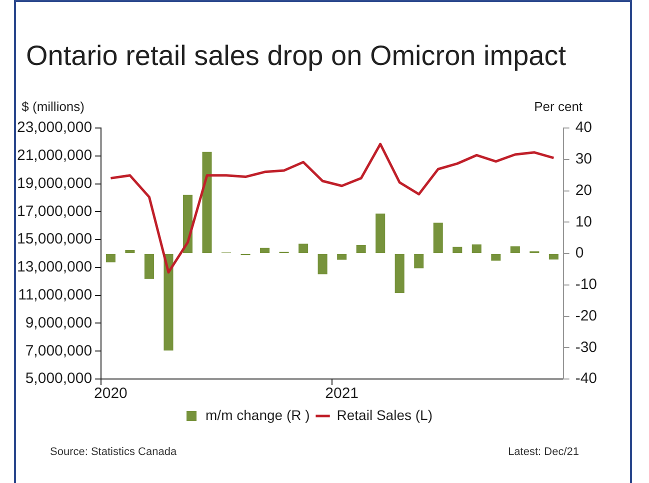 The image size is (649, 483). Describe the element at coordinates (583, 127) in the screenshot. I see `y2-tick-label: 40` at that location.